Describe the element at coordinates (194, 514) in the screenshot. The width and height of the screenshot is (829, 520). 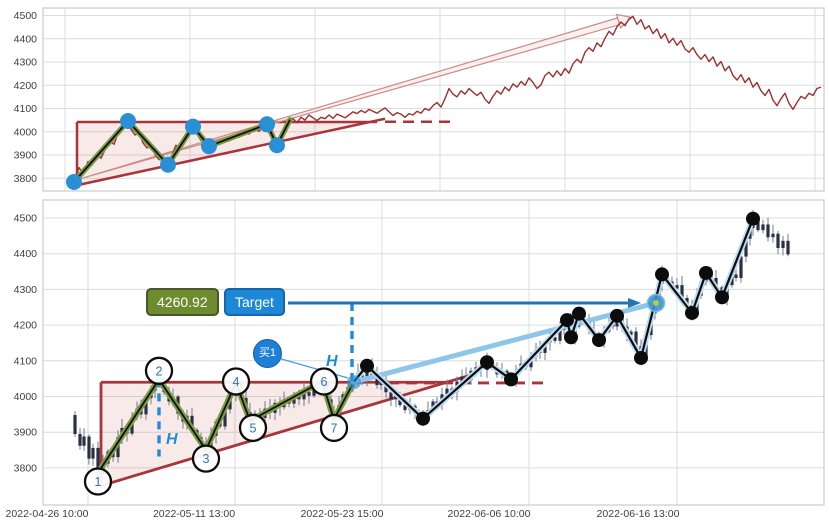
I see `svg-text: 2022-05-11 13:00` at that location.